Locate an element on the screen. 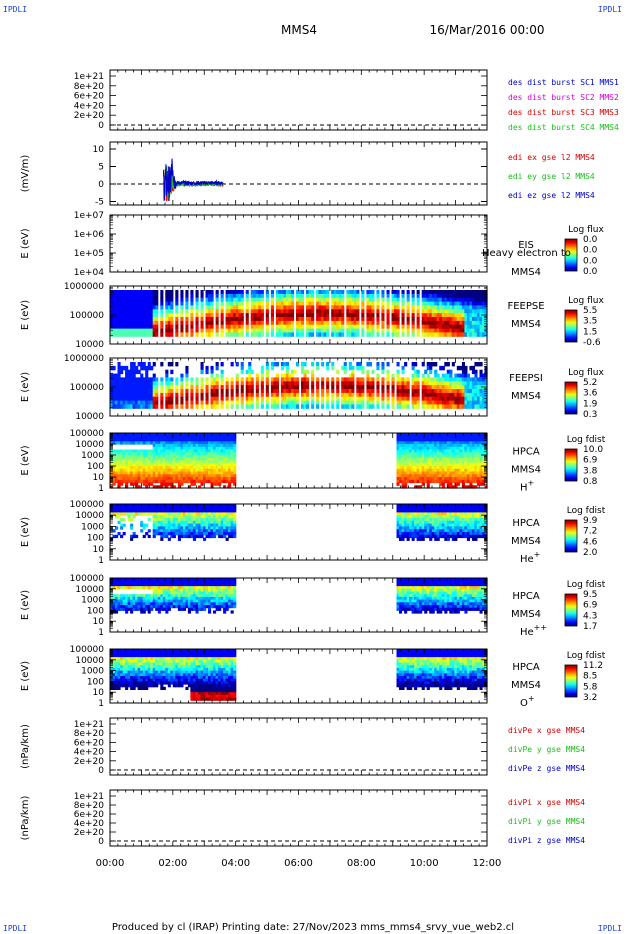 This screenshot has width=630, height=934. panel-4-colorbar-title: Log flux is located at coordinates (586, 373).